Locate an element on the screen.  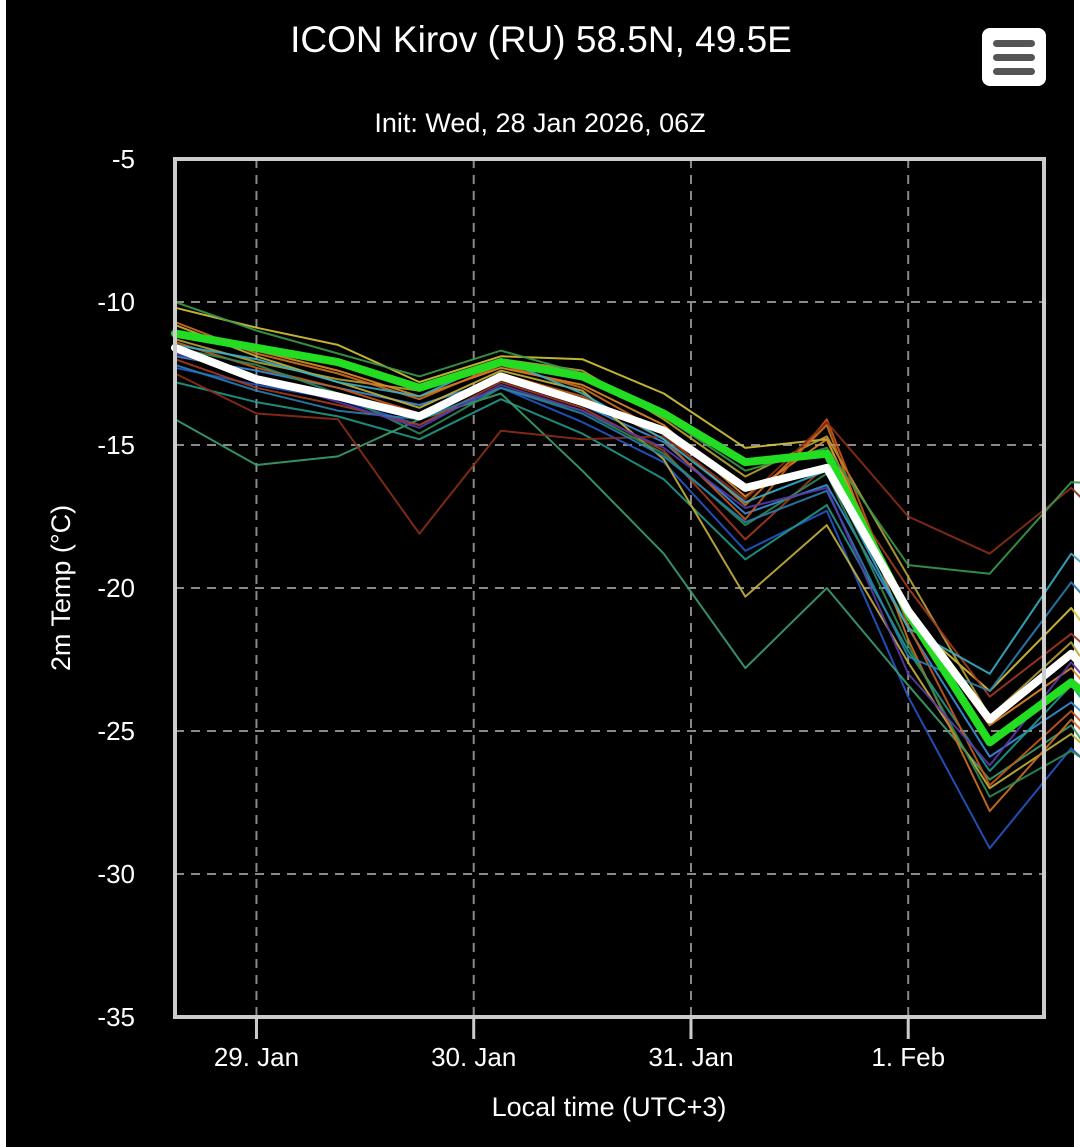
y-tick-label: -25 is located at coordinates (116, 731).